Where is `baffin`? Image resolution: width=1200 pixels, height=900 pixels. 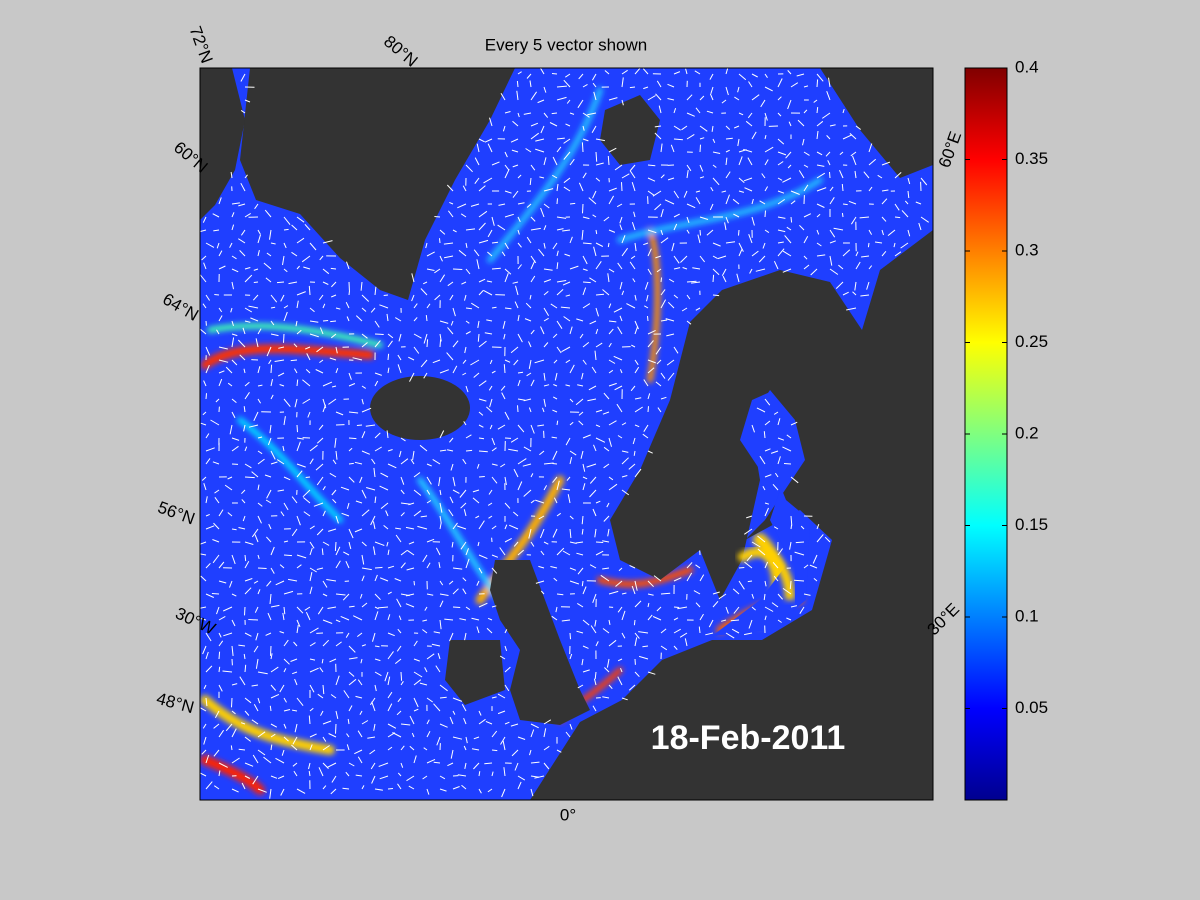 baffin is located at coordinates (222, 144).